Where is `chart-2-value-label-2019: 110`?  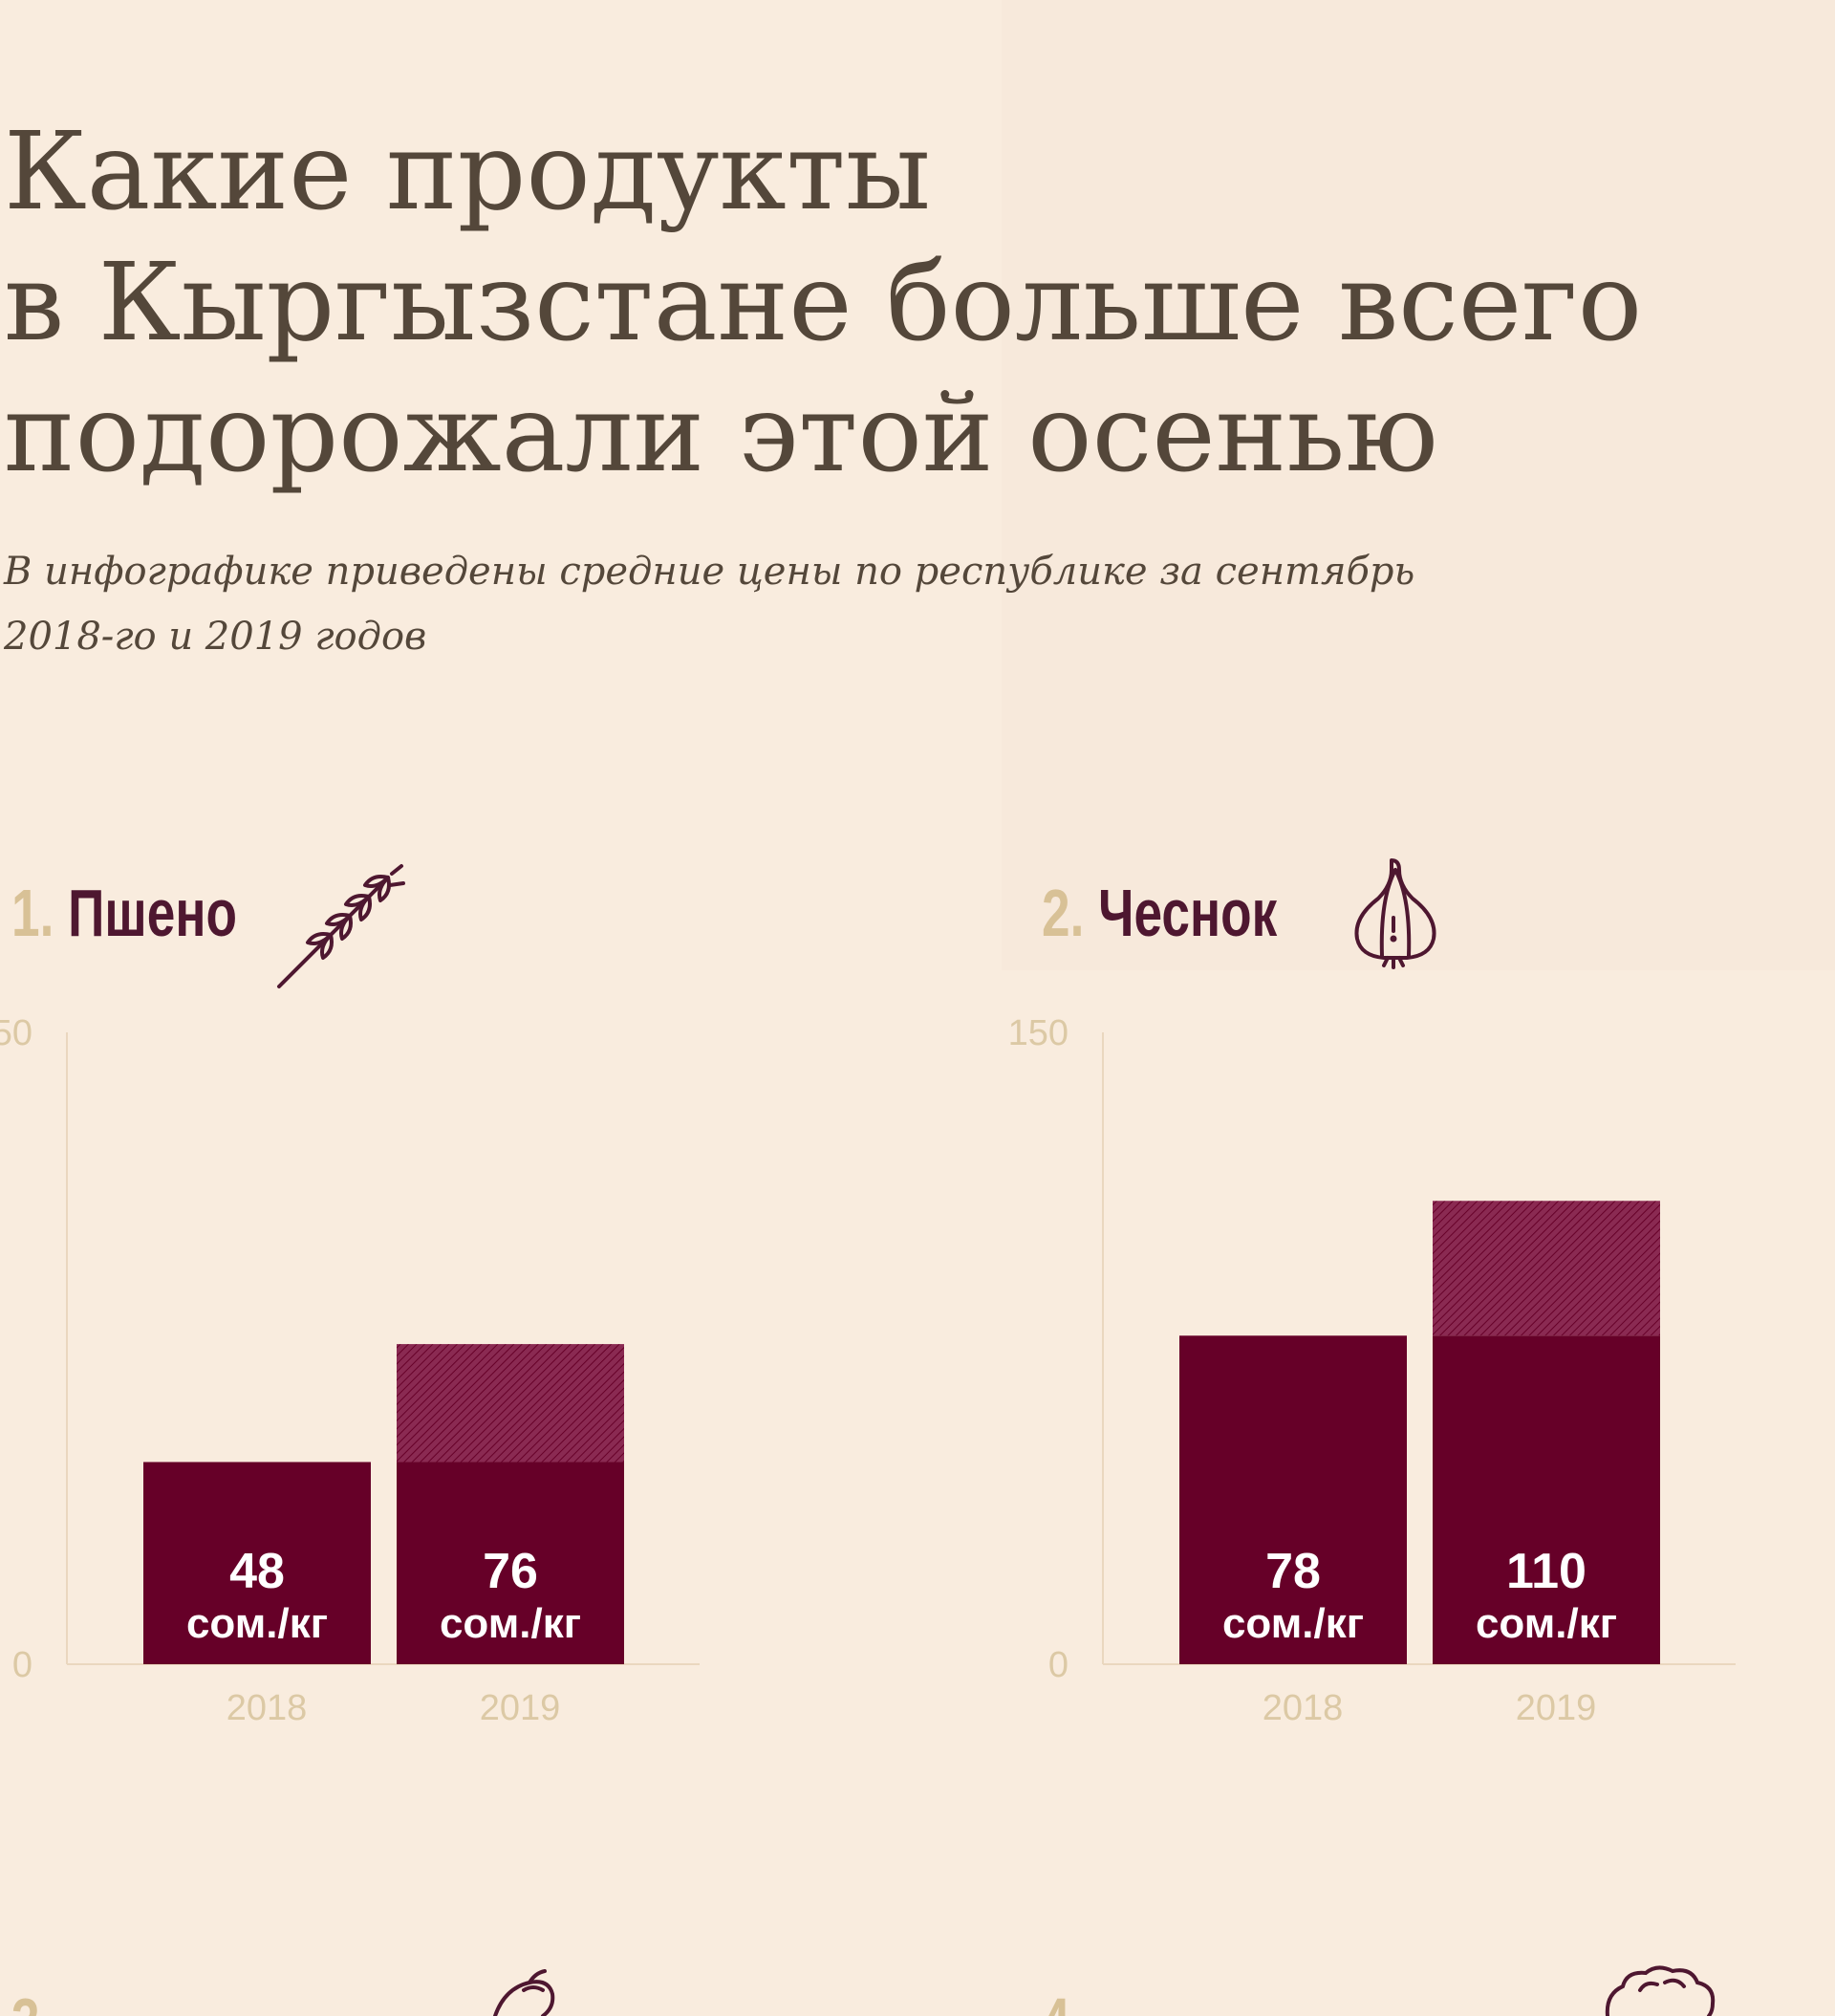 chart-2-value-label-2019: 110 is located at coordinates (1546, 1571).